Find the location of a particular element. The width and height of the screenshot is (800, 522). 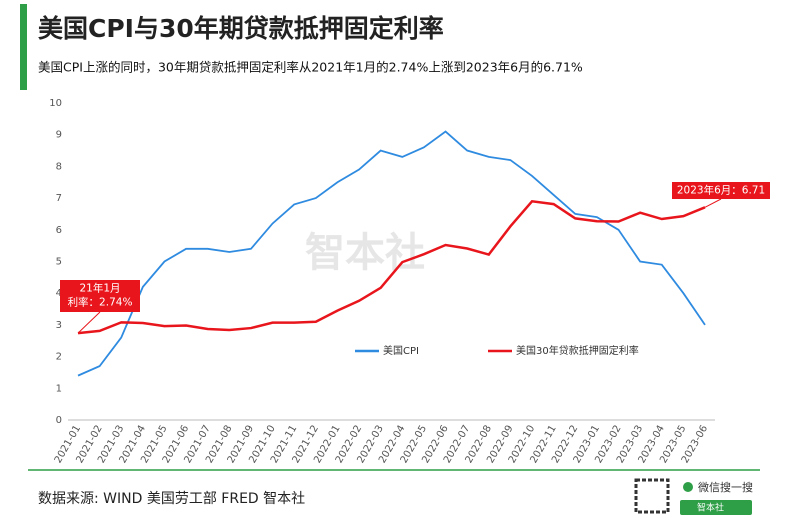

search-box is located at coordinates (716, 507).